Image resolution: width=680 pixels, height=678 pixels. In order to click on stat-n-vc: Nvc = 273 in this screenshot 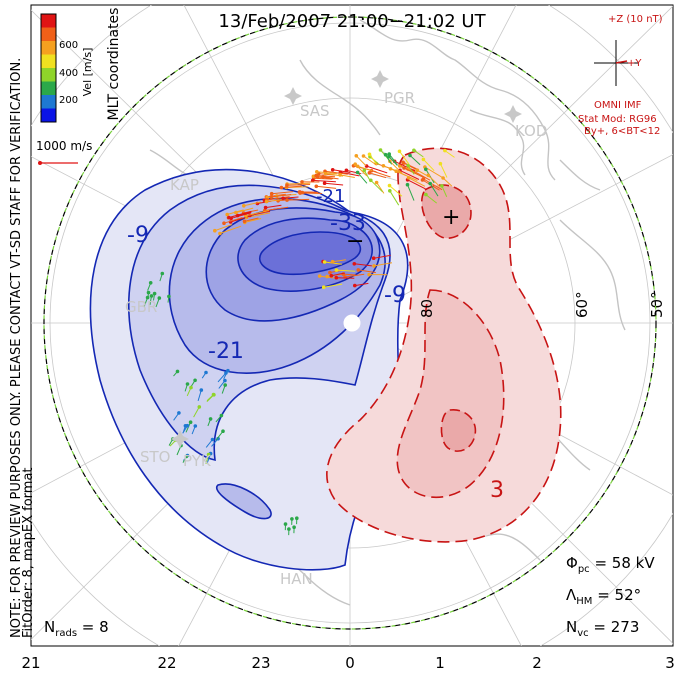, I will do `click(602, 628)`.